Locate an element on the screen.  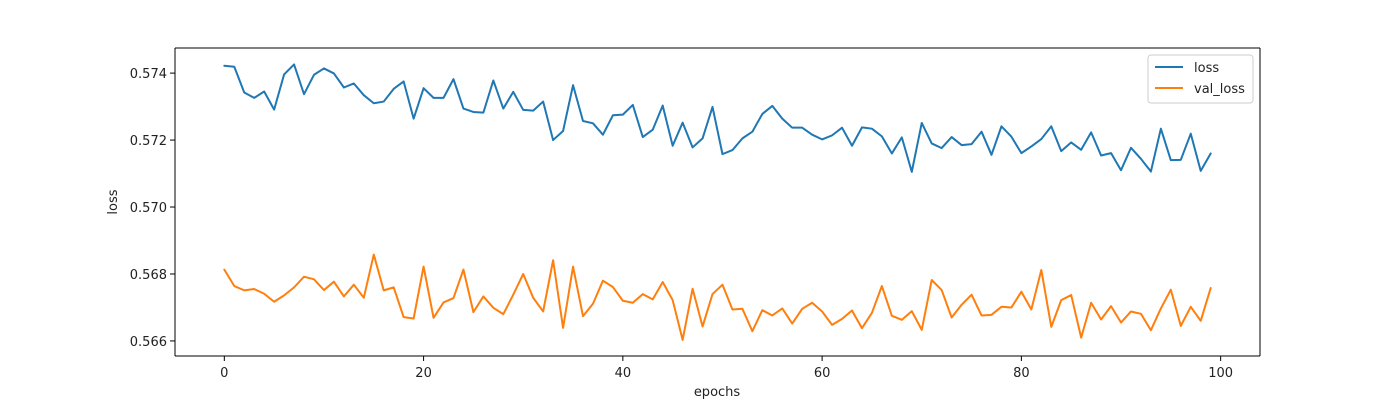
x-tick-label: 100 is located at coordinates (1220, 373).